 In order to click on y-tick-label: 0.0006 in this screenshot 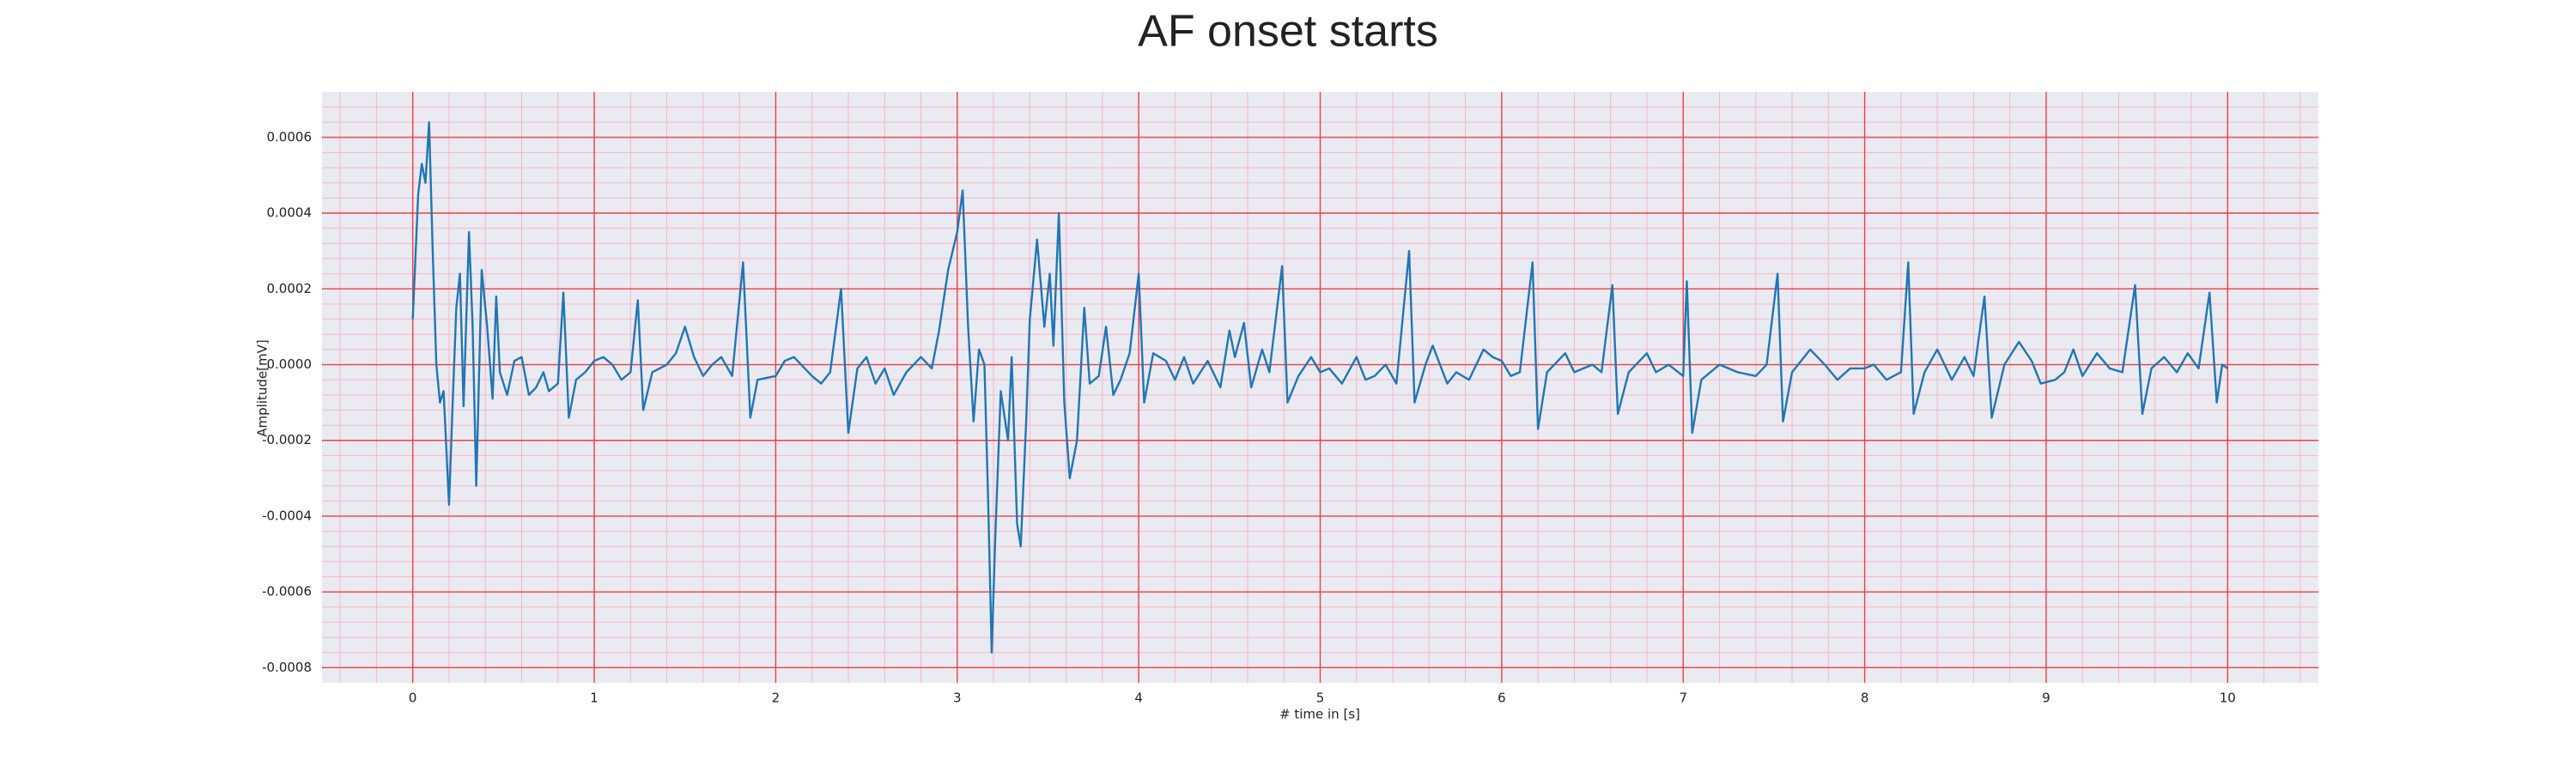, I will do `click(290, 136)`.